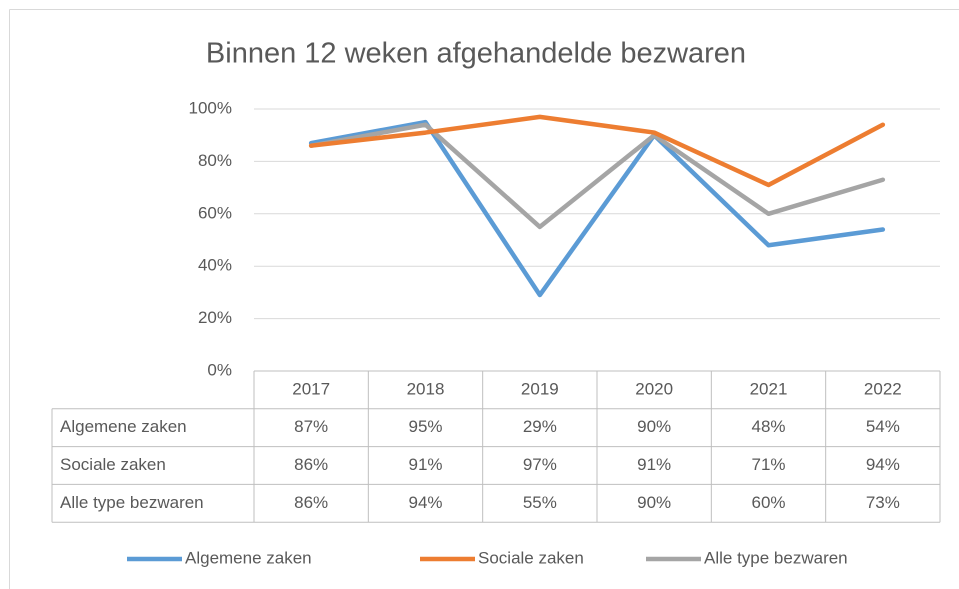 This screenshot has height=589, width=959. What do you see at coordinates (425, 426) in the screenshot?
I see `table-value: 95%` at bounding box center [425, 426].